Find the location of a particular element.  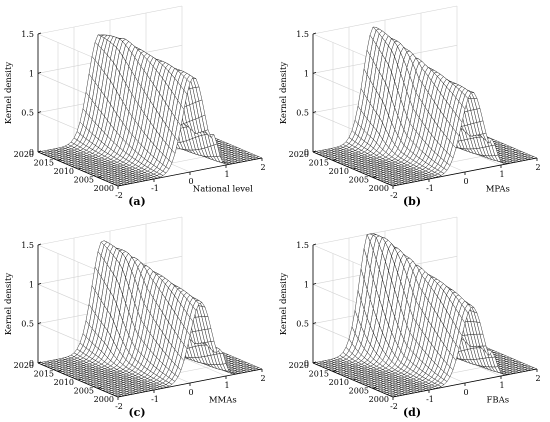

panel-label: (b) is located at coordinates (412, 201).